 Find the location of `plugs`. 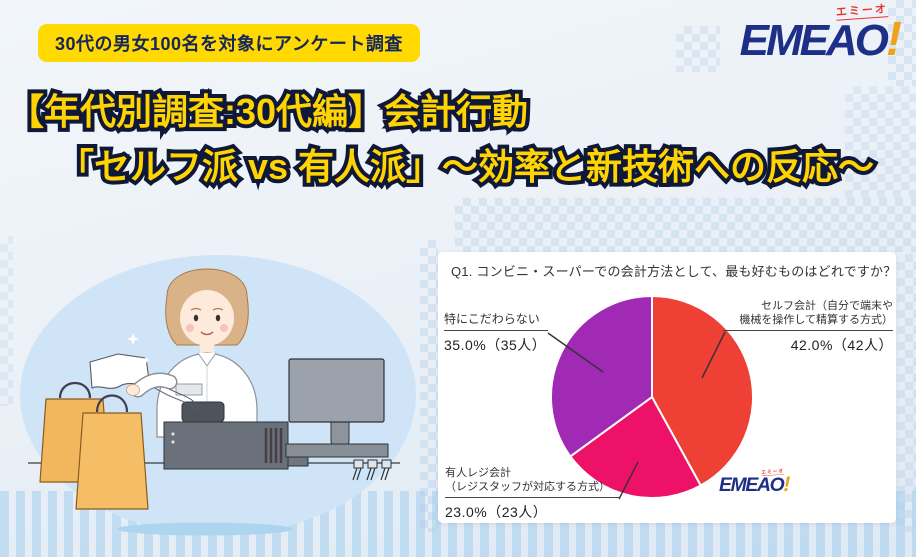

plugs is located at coordinates (372, 470).